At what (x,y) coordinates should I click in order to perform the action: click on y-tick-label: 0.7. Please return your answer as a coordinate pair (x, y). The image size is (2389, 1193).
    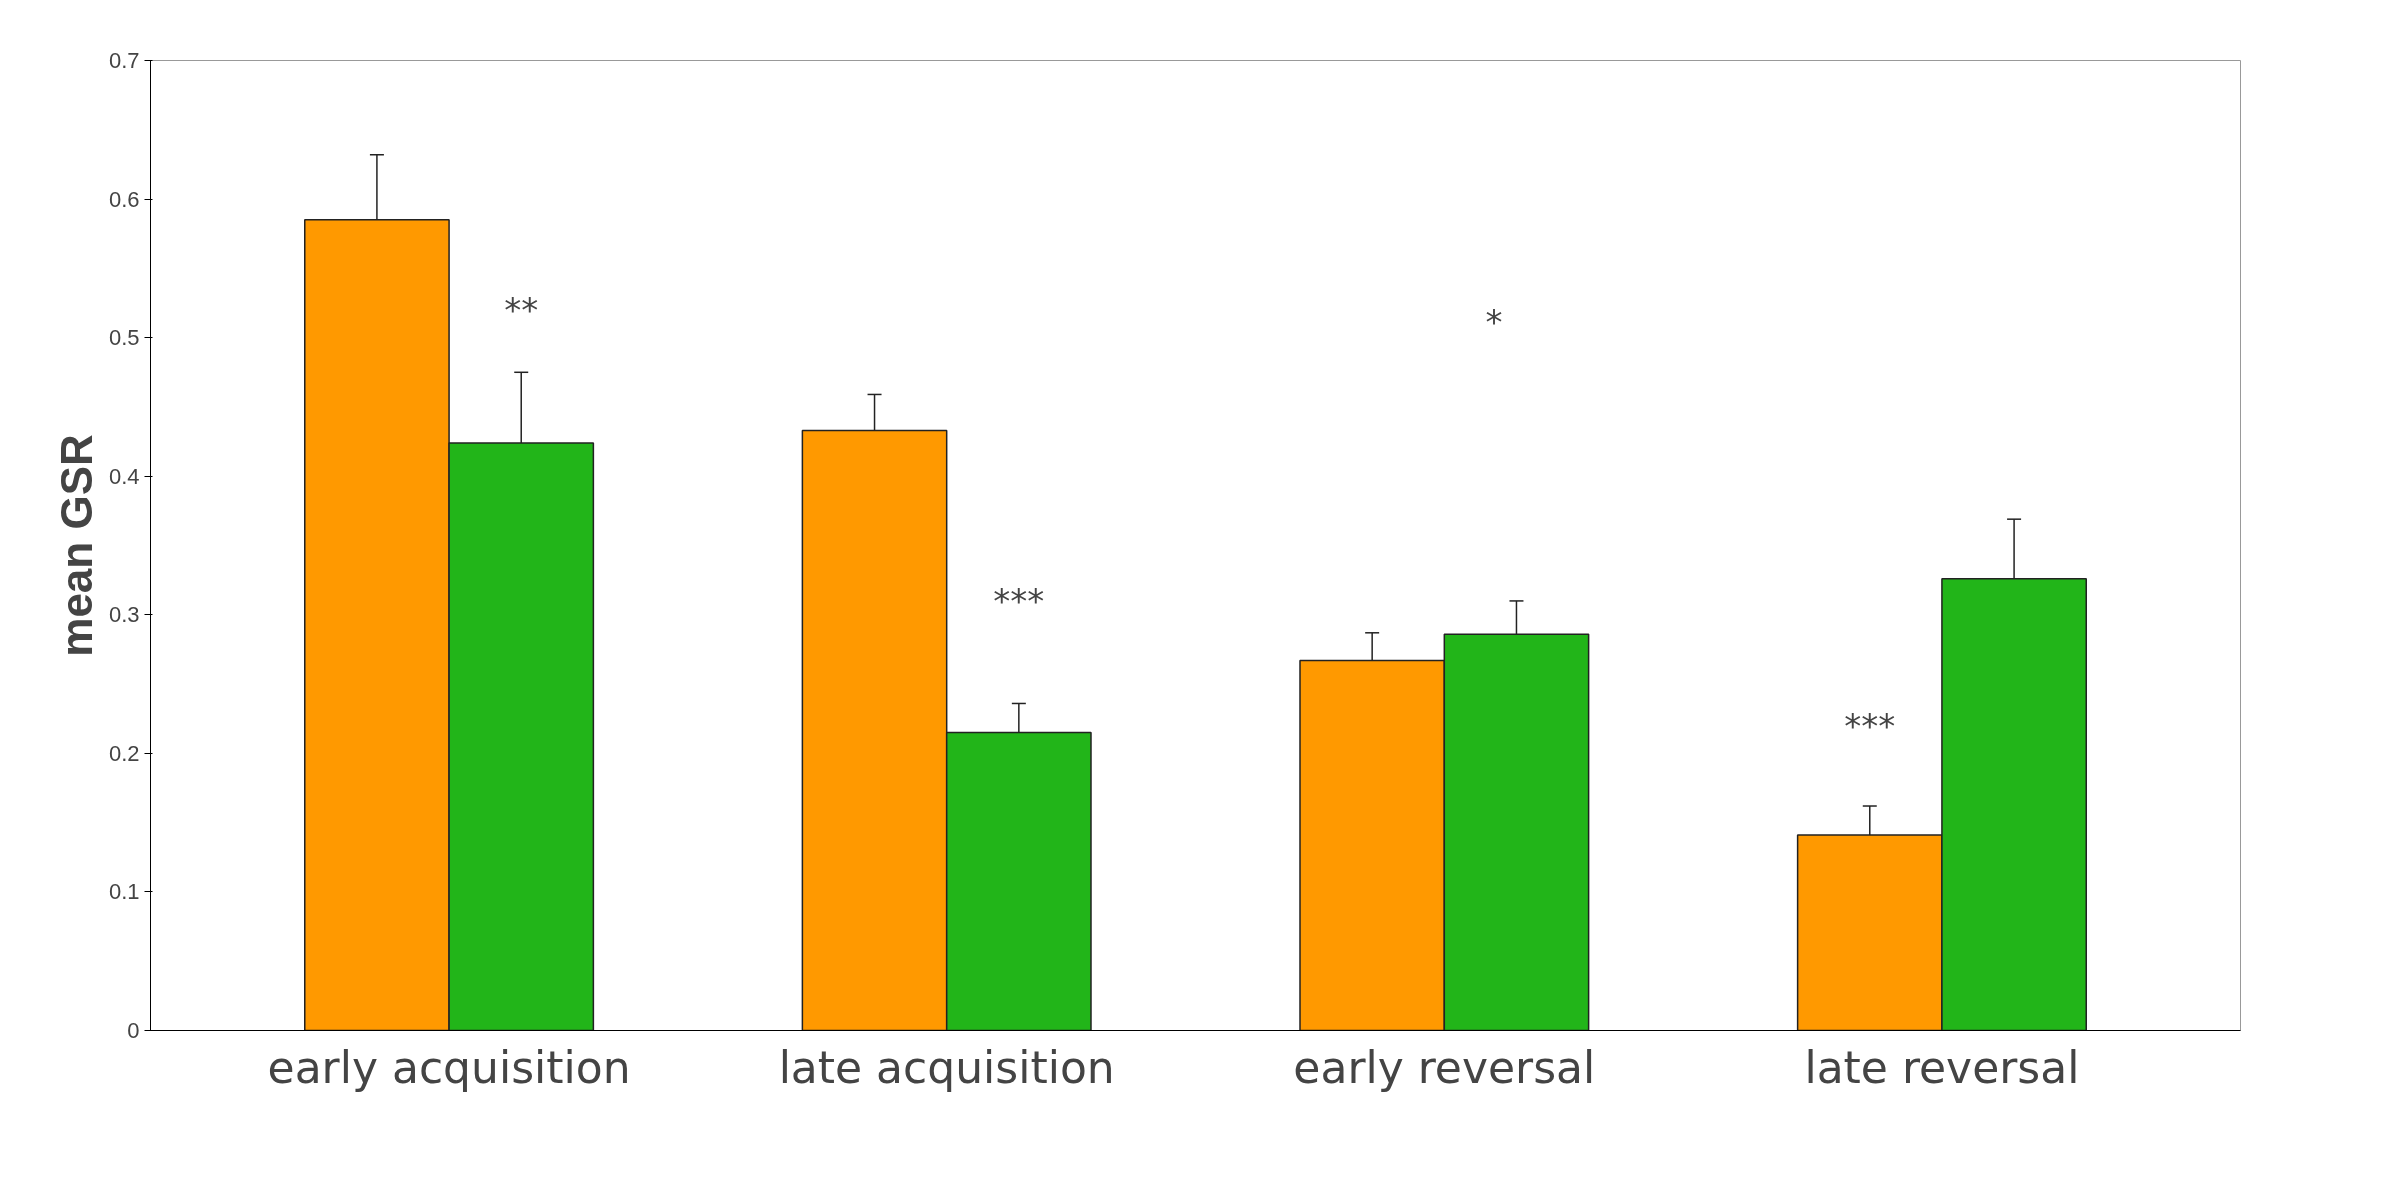
    Looking at the image, I should click on (124, 60).